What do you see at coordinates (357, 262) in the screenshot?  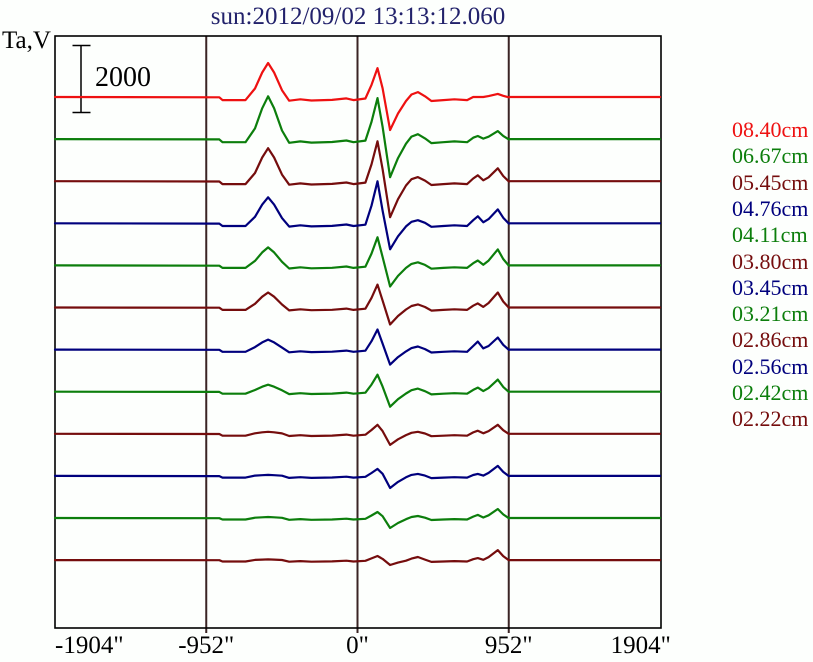 I see `trace-04.11cm` at bounding box center [357, 262].